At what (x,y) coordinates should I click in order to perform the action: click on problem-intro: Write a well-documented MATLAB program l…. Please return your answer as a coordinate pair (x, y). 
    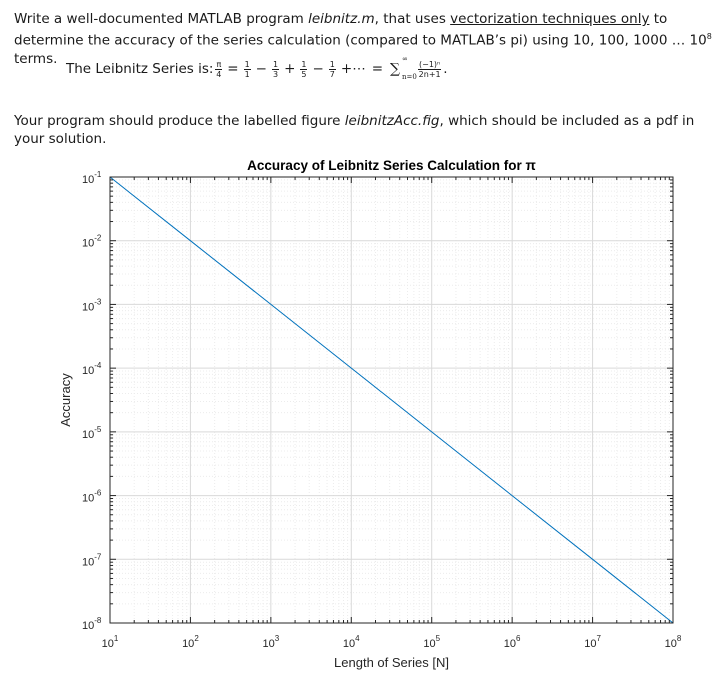
    Looking at the image, I should click on (366, 39).